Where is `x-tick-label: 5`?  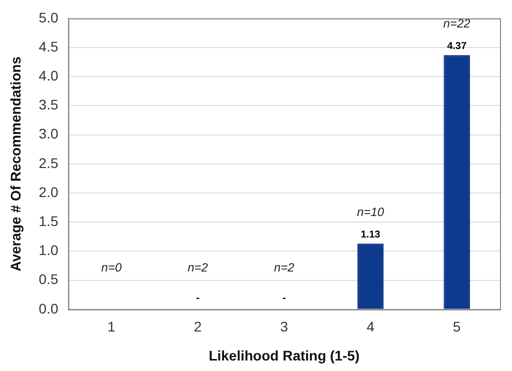 x-tick-label: 5 is located at coordinates (456, 326).